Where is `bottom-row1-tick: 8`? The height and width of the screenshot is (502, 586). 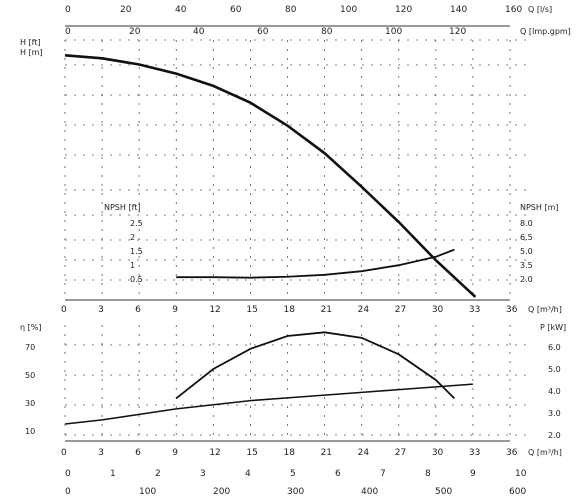 bottom-row1-tick: 8 is located at coordinates (428, 474).